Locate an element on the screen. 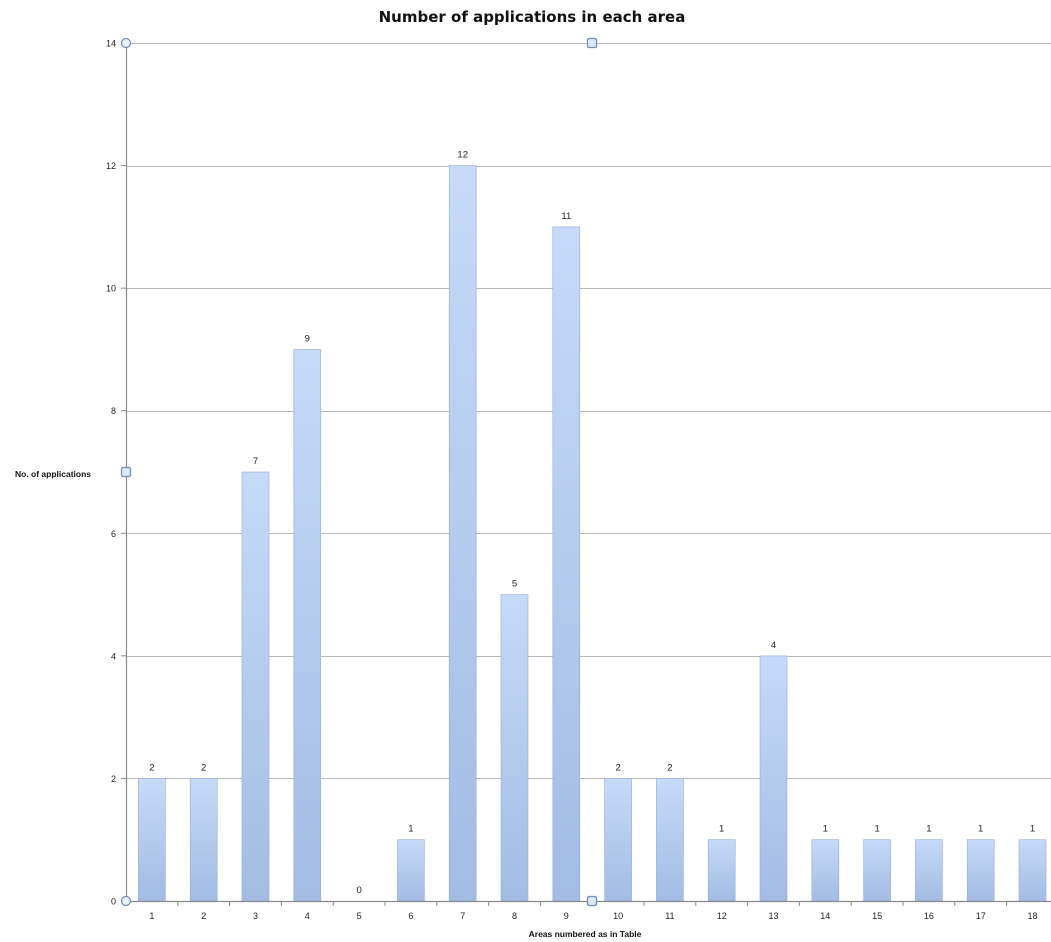 Image resolution: width=1051 pixels, height=942 pixels. x-tick-label-12: 12 is located at coordinates (722, 916).